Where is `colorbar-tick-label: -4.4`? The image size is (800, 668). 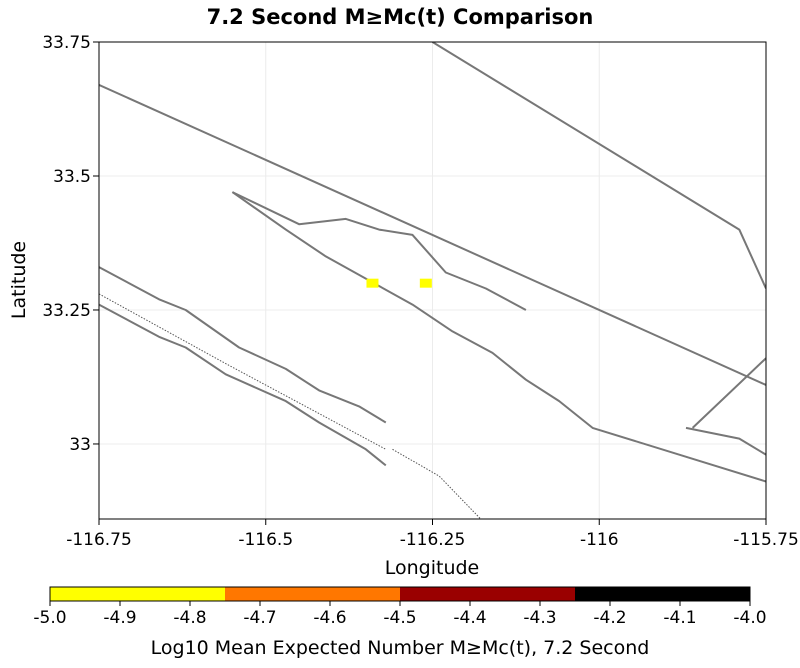 colorbar-tick-label: -4.4 is located at coordinates (469, 618).